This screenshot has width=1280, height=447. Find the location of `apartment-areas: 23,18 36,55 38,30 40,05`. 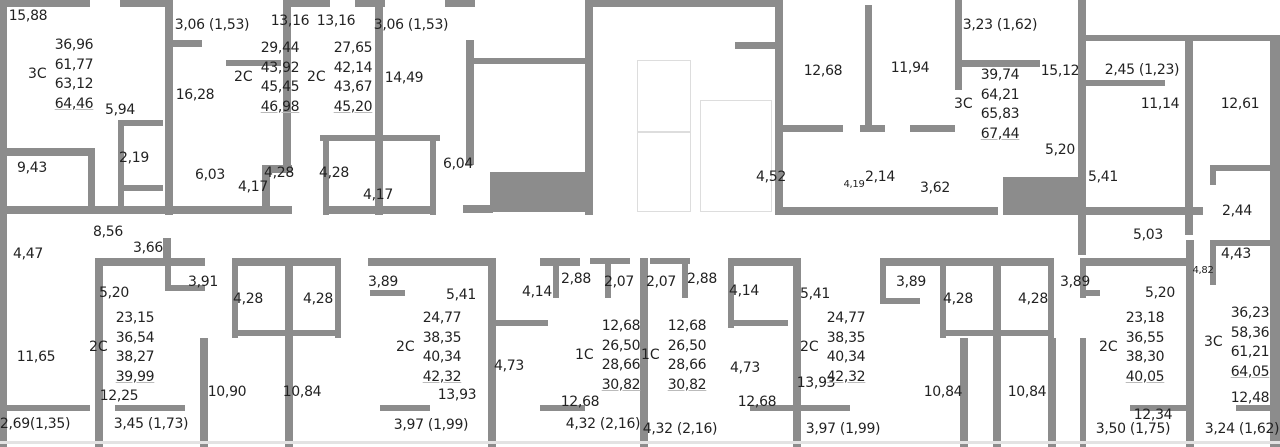

apartment-areas: 23,18 36,55 38,30 40,05 is located at coordinates (1145, 348).